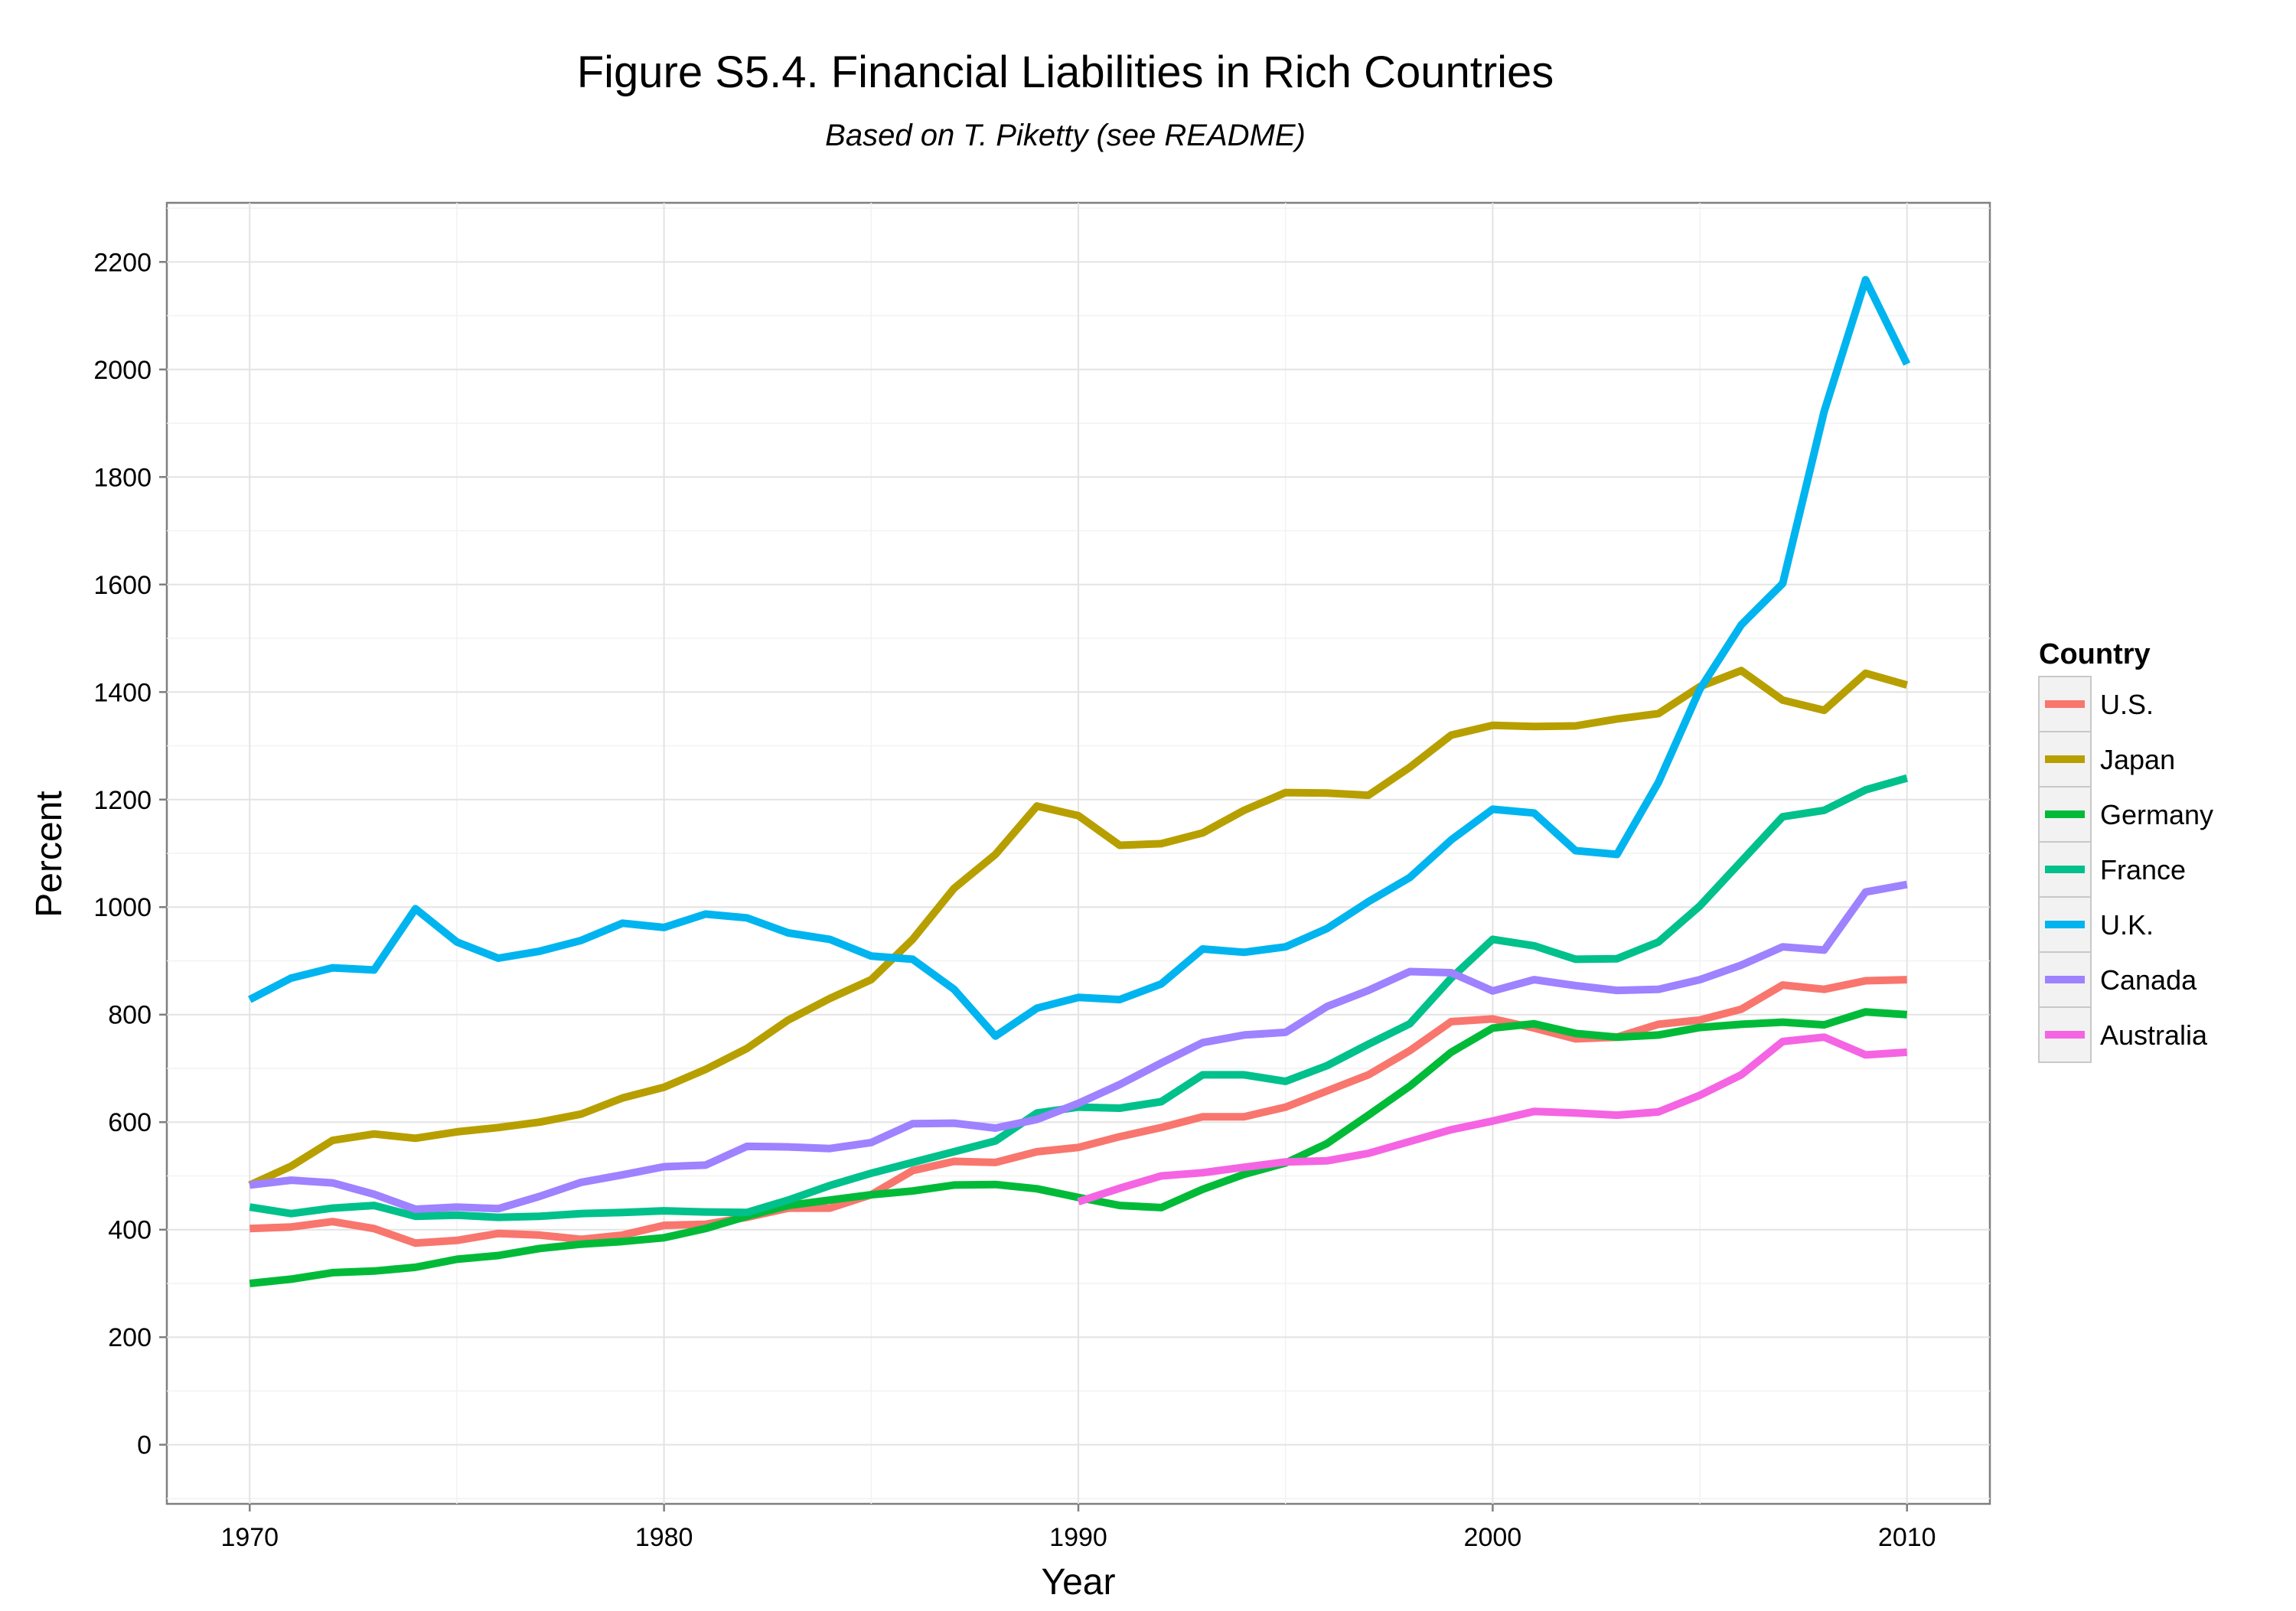 The height and width of the screenshot is (1611, 2296). What do you see at coordinates (1493, 1537) in the screenshot?
I see `x-tick-label: 2000` at bounding box center [1493, 1537].